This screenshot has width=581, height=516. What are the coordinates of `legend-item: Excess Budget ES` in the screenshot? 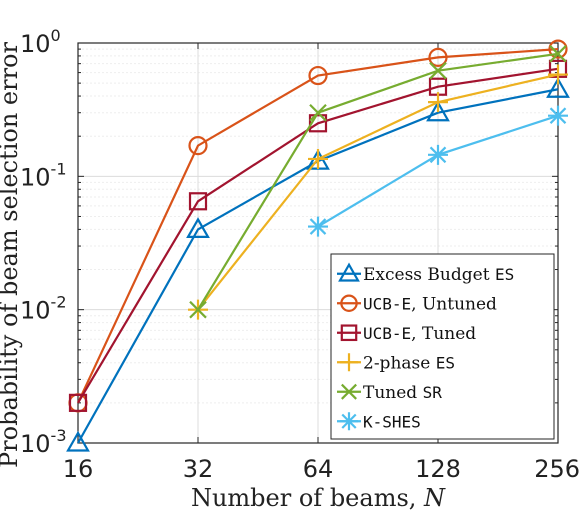 It's located at (425, 273).